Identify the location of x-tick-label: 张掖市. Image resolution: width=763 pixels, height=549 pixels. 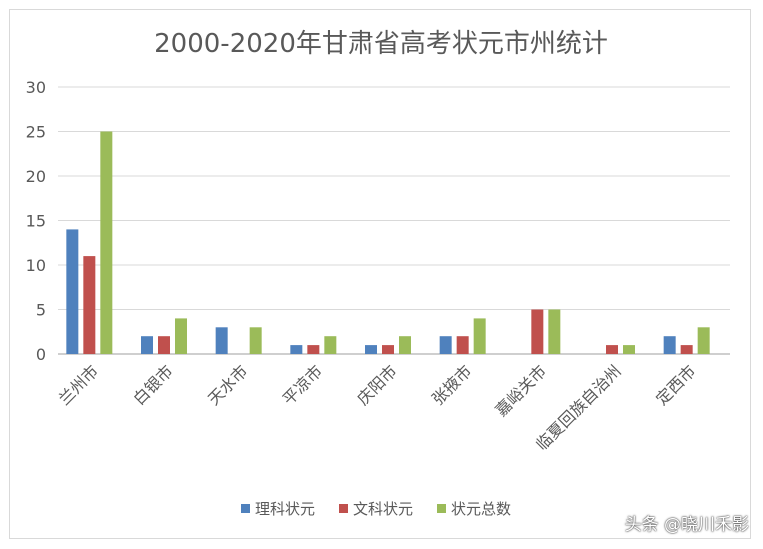
(451, 384).